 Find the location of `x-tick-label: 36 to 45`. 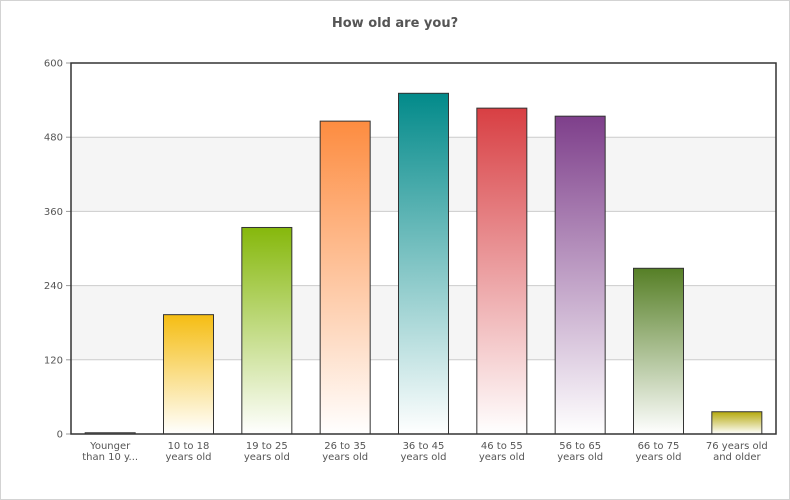

x-tick-label: 36 to 45 is located at coordinates (424, 446).